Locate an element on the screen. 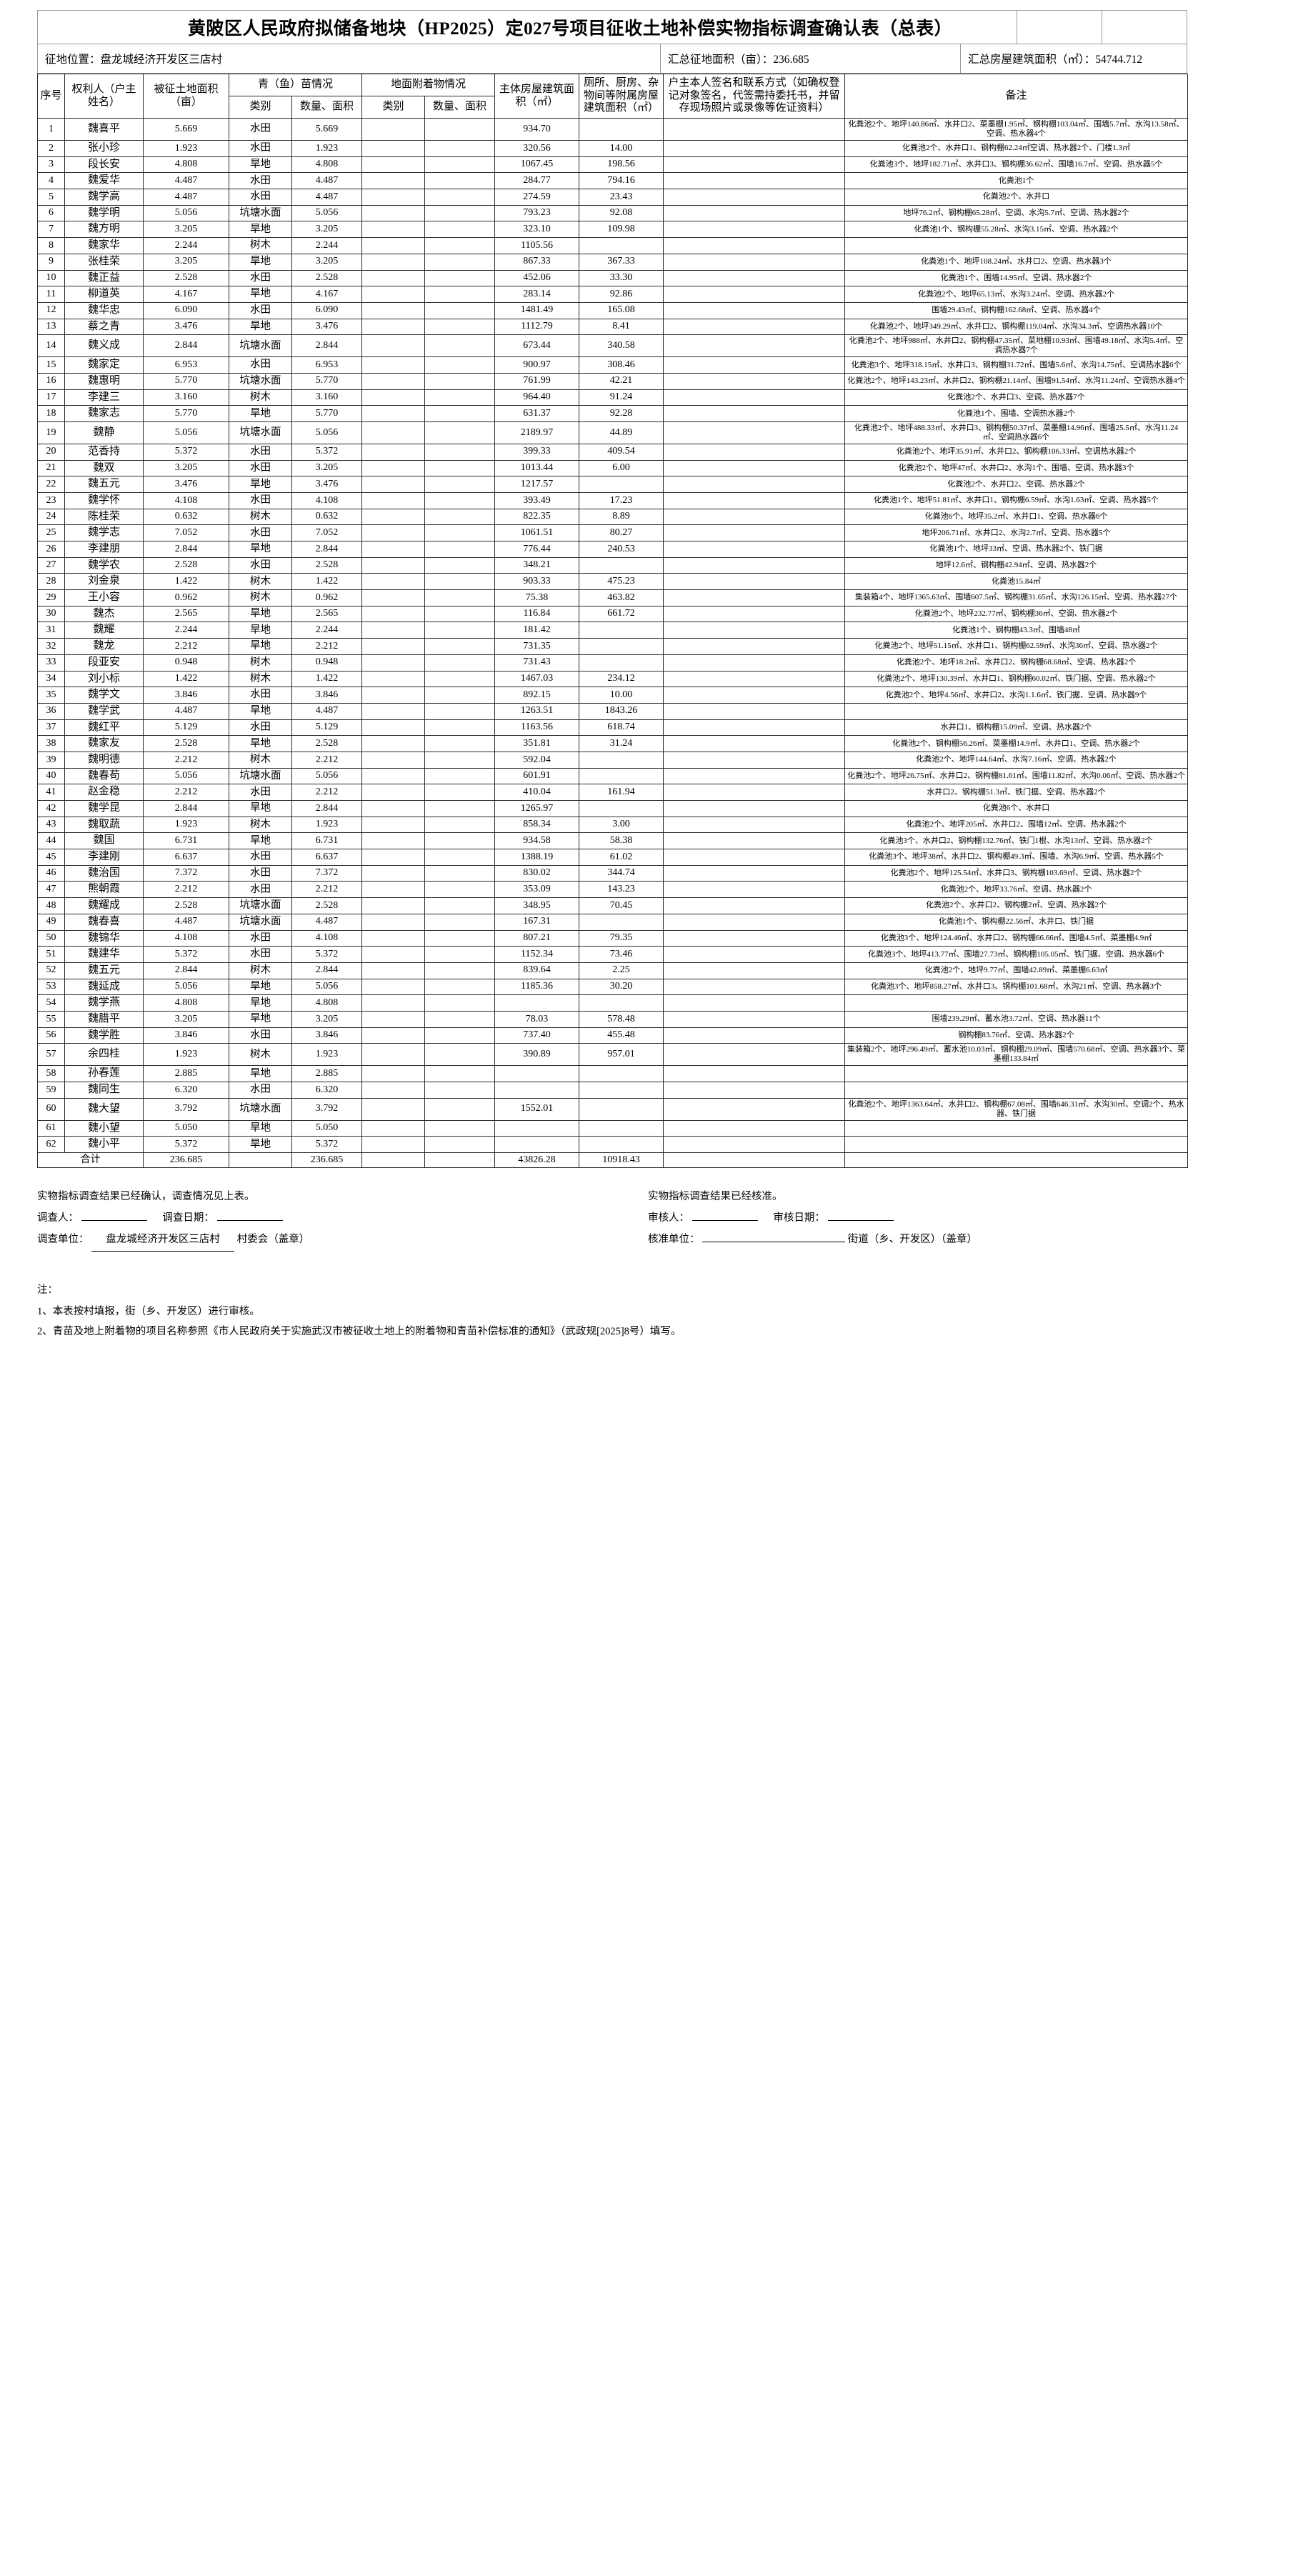 The image size is (1313, 2576). row-aux-building-area: 618.74 is located at coordinates (621, 728).